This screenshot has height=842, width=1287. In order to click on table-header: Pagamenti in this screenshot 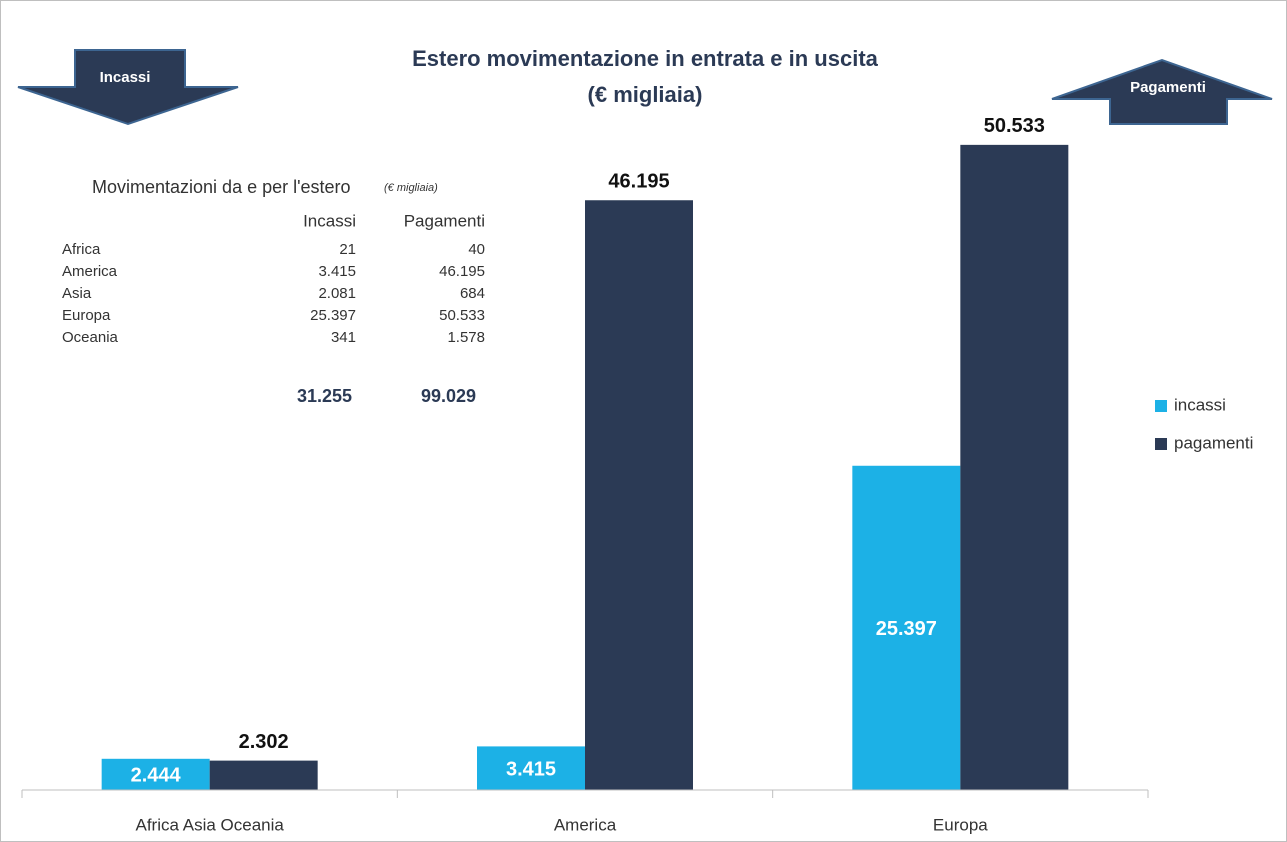, I will do `click(444, 220)`.